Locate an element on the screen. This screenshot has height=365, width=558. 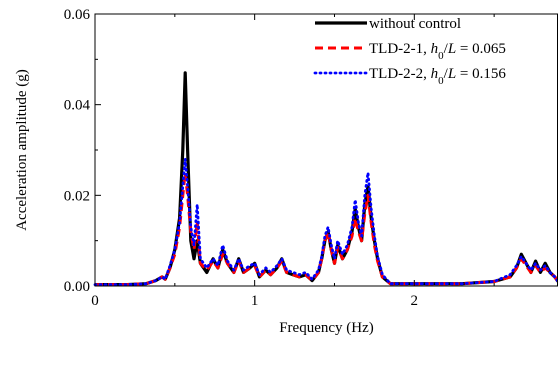
y-tick-label: 0.00 is located at coordinates (77, 287).